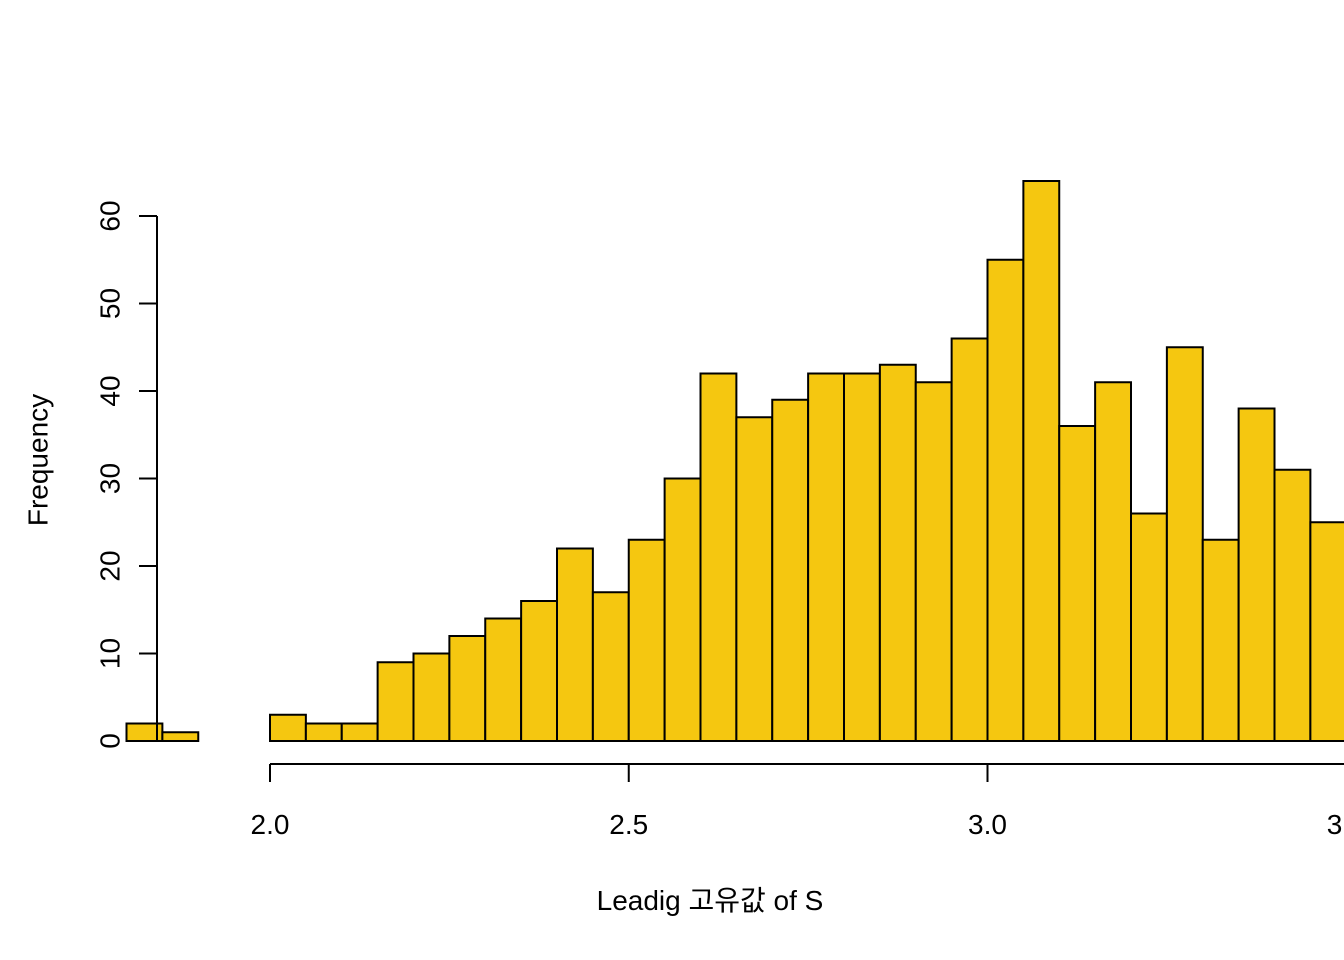 The height and width of the screenshot is (960, 1344). I want to click on x-tick-label: 2.0, so click(270, 824).